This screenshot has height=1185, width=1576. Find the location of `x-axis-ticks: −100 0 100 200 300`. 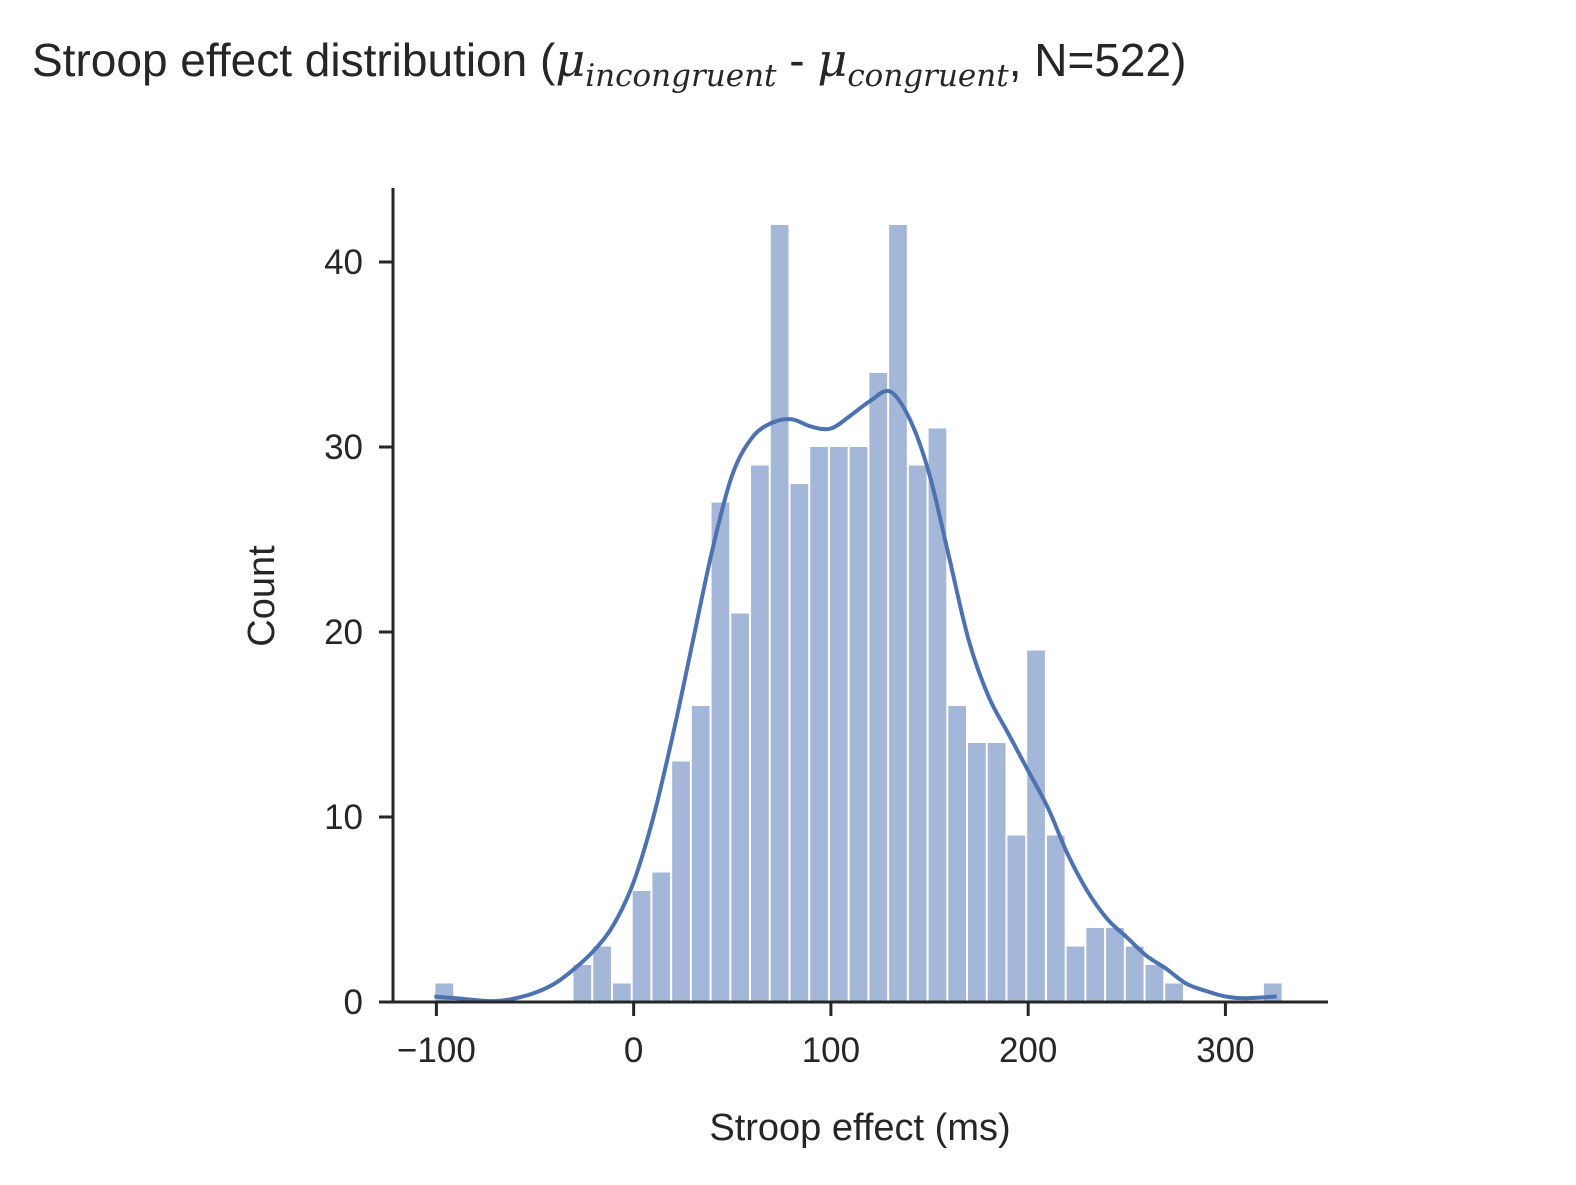

x-axis-ticks: −100 0 100 200 300 is located at coordinates (826, 1036).